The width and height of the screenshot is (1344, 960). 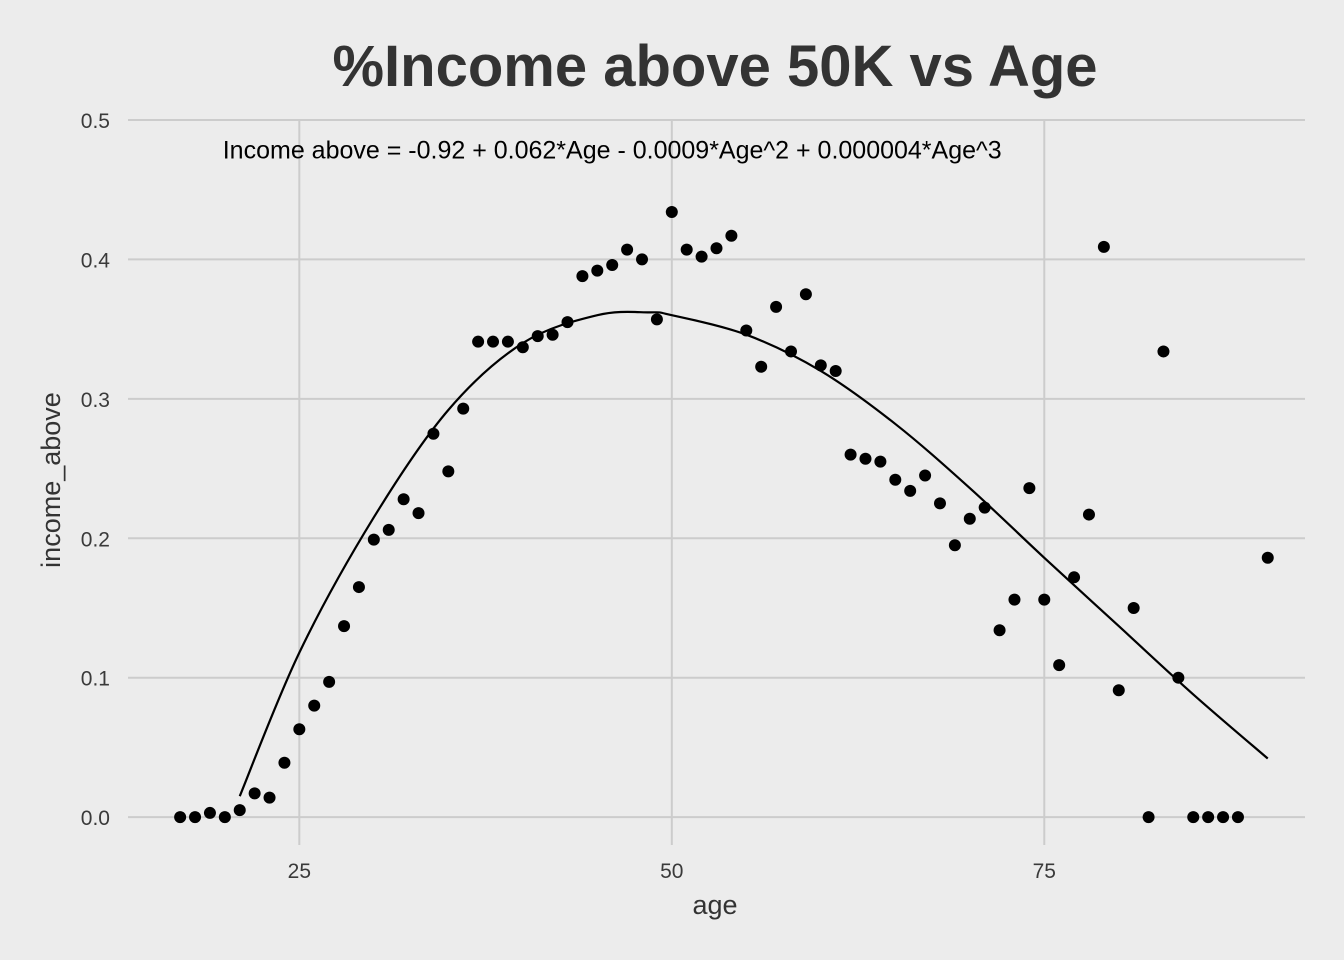 What do you see at coordinates (95, 400) in the screenshot?
I see `y-tick-label: 0.3` at bounding box center [95, 400].